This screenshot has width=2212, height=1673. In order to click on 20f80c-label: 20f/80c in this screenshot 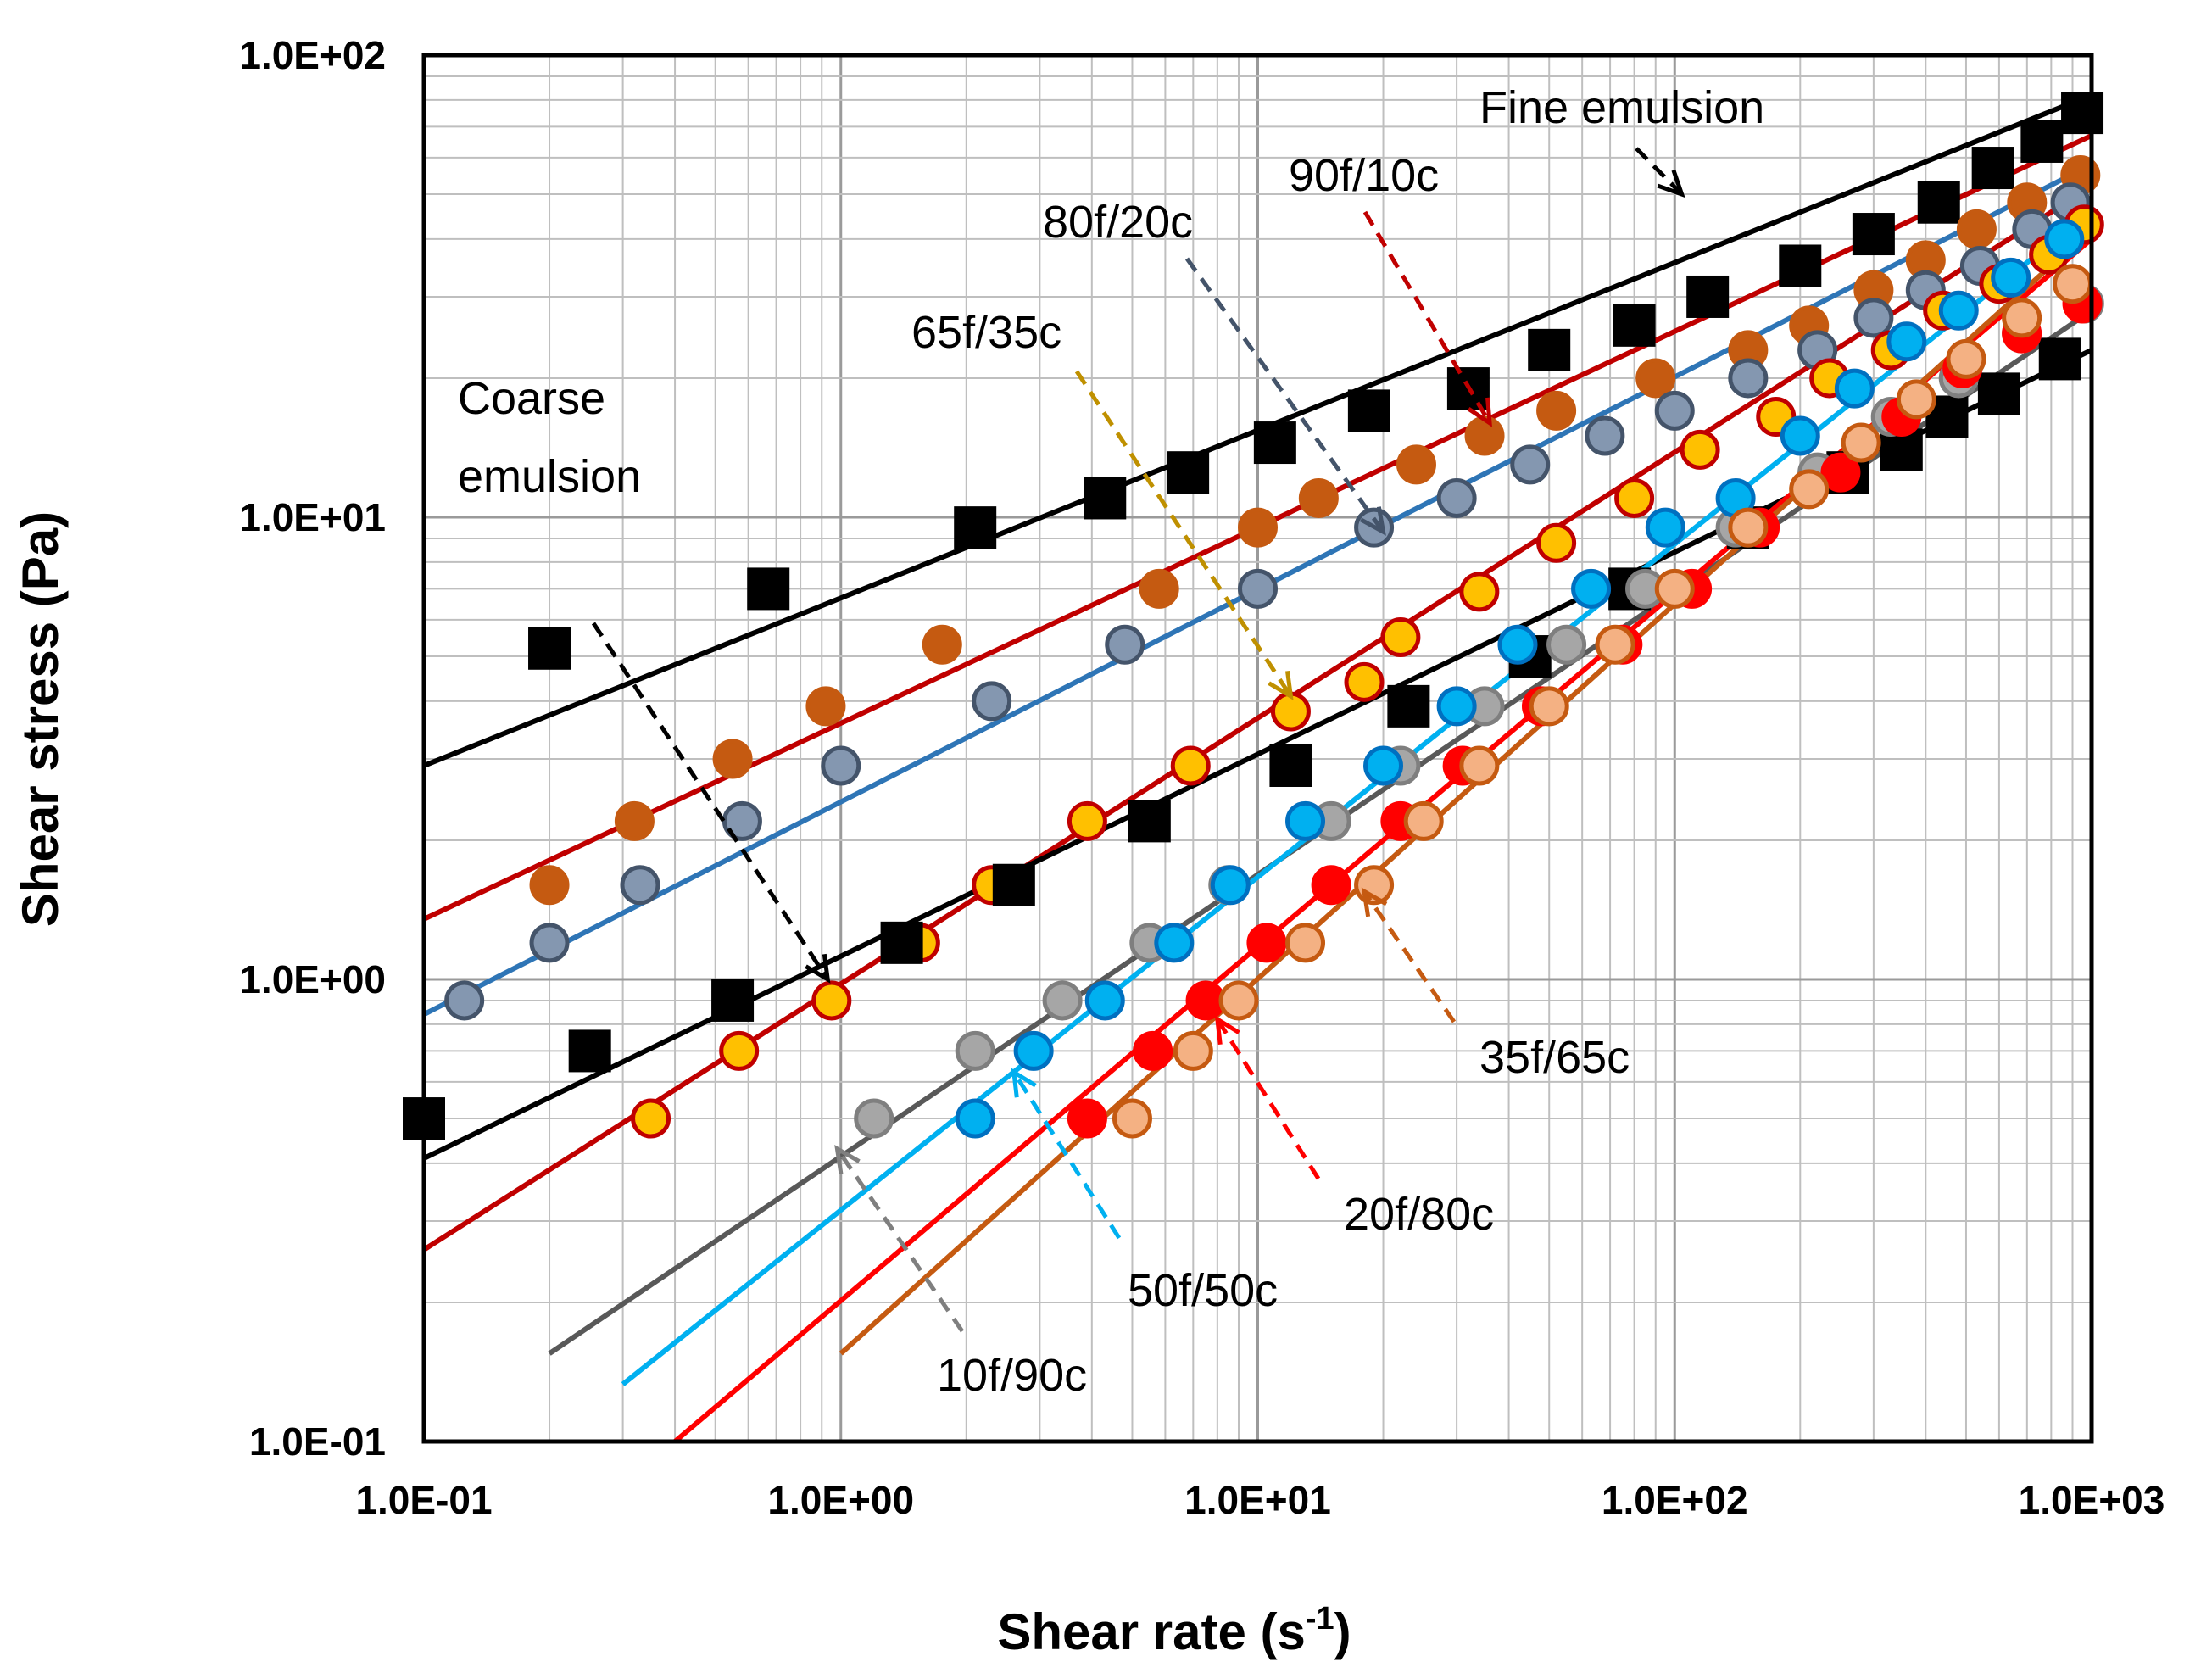, I will do `click(1419, 1214)`.